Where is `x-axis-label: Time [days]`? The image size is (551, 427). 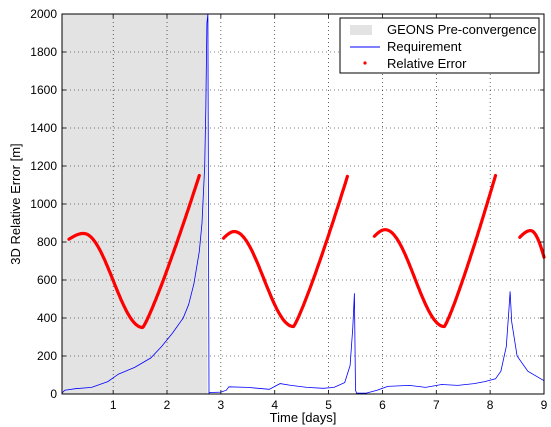 x-axis-label: Time [days] is located at coordinates (303, 417).